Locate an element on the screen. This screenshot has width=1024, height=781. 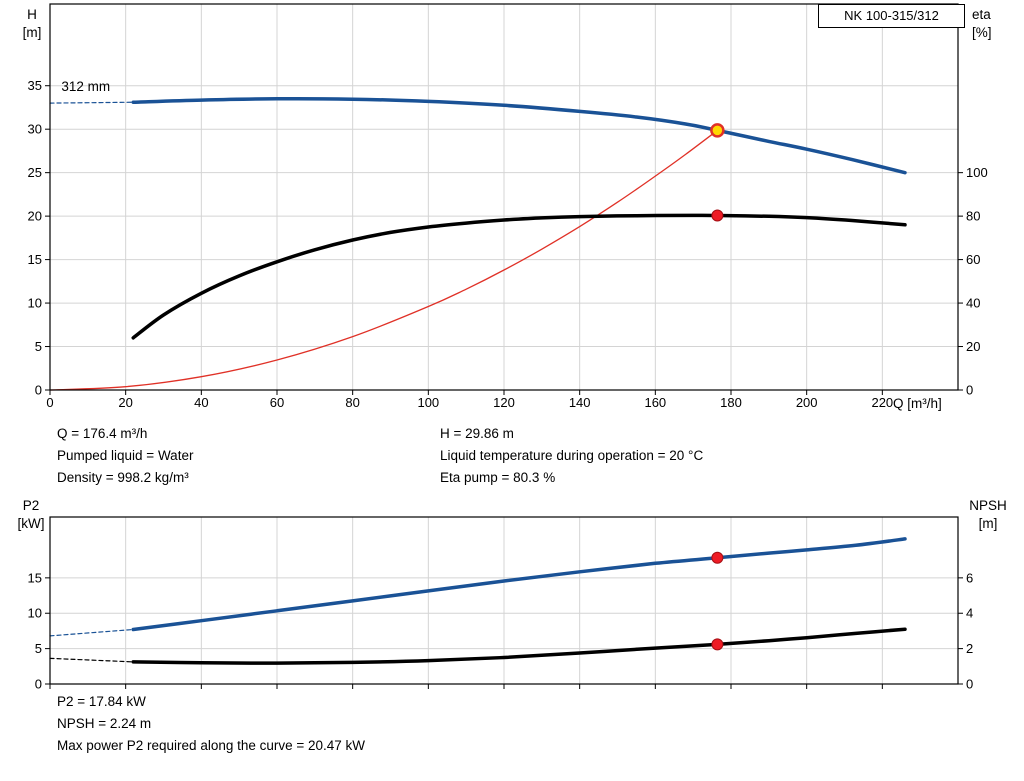
info-density: Density = 998.2 kg/m³ is located at coordinates (123, 477).